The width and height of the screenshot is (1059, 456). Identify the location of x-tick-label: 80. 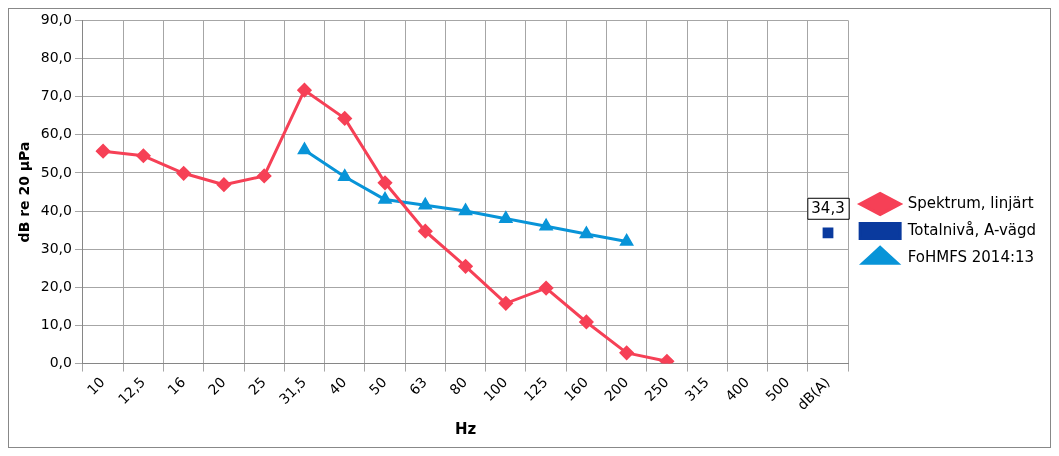
(458, 385).